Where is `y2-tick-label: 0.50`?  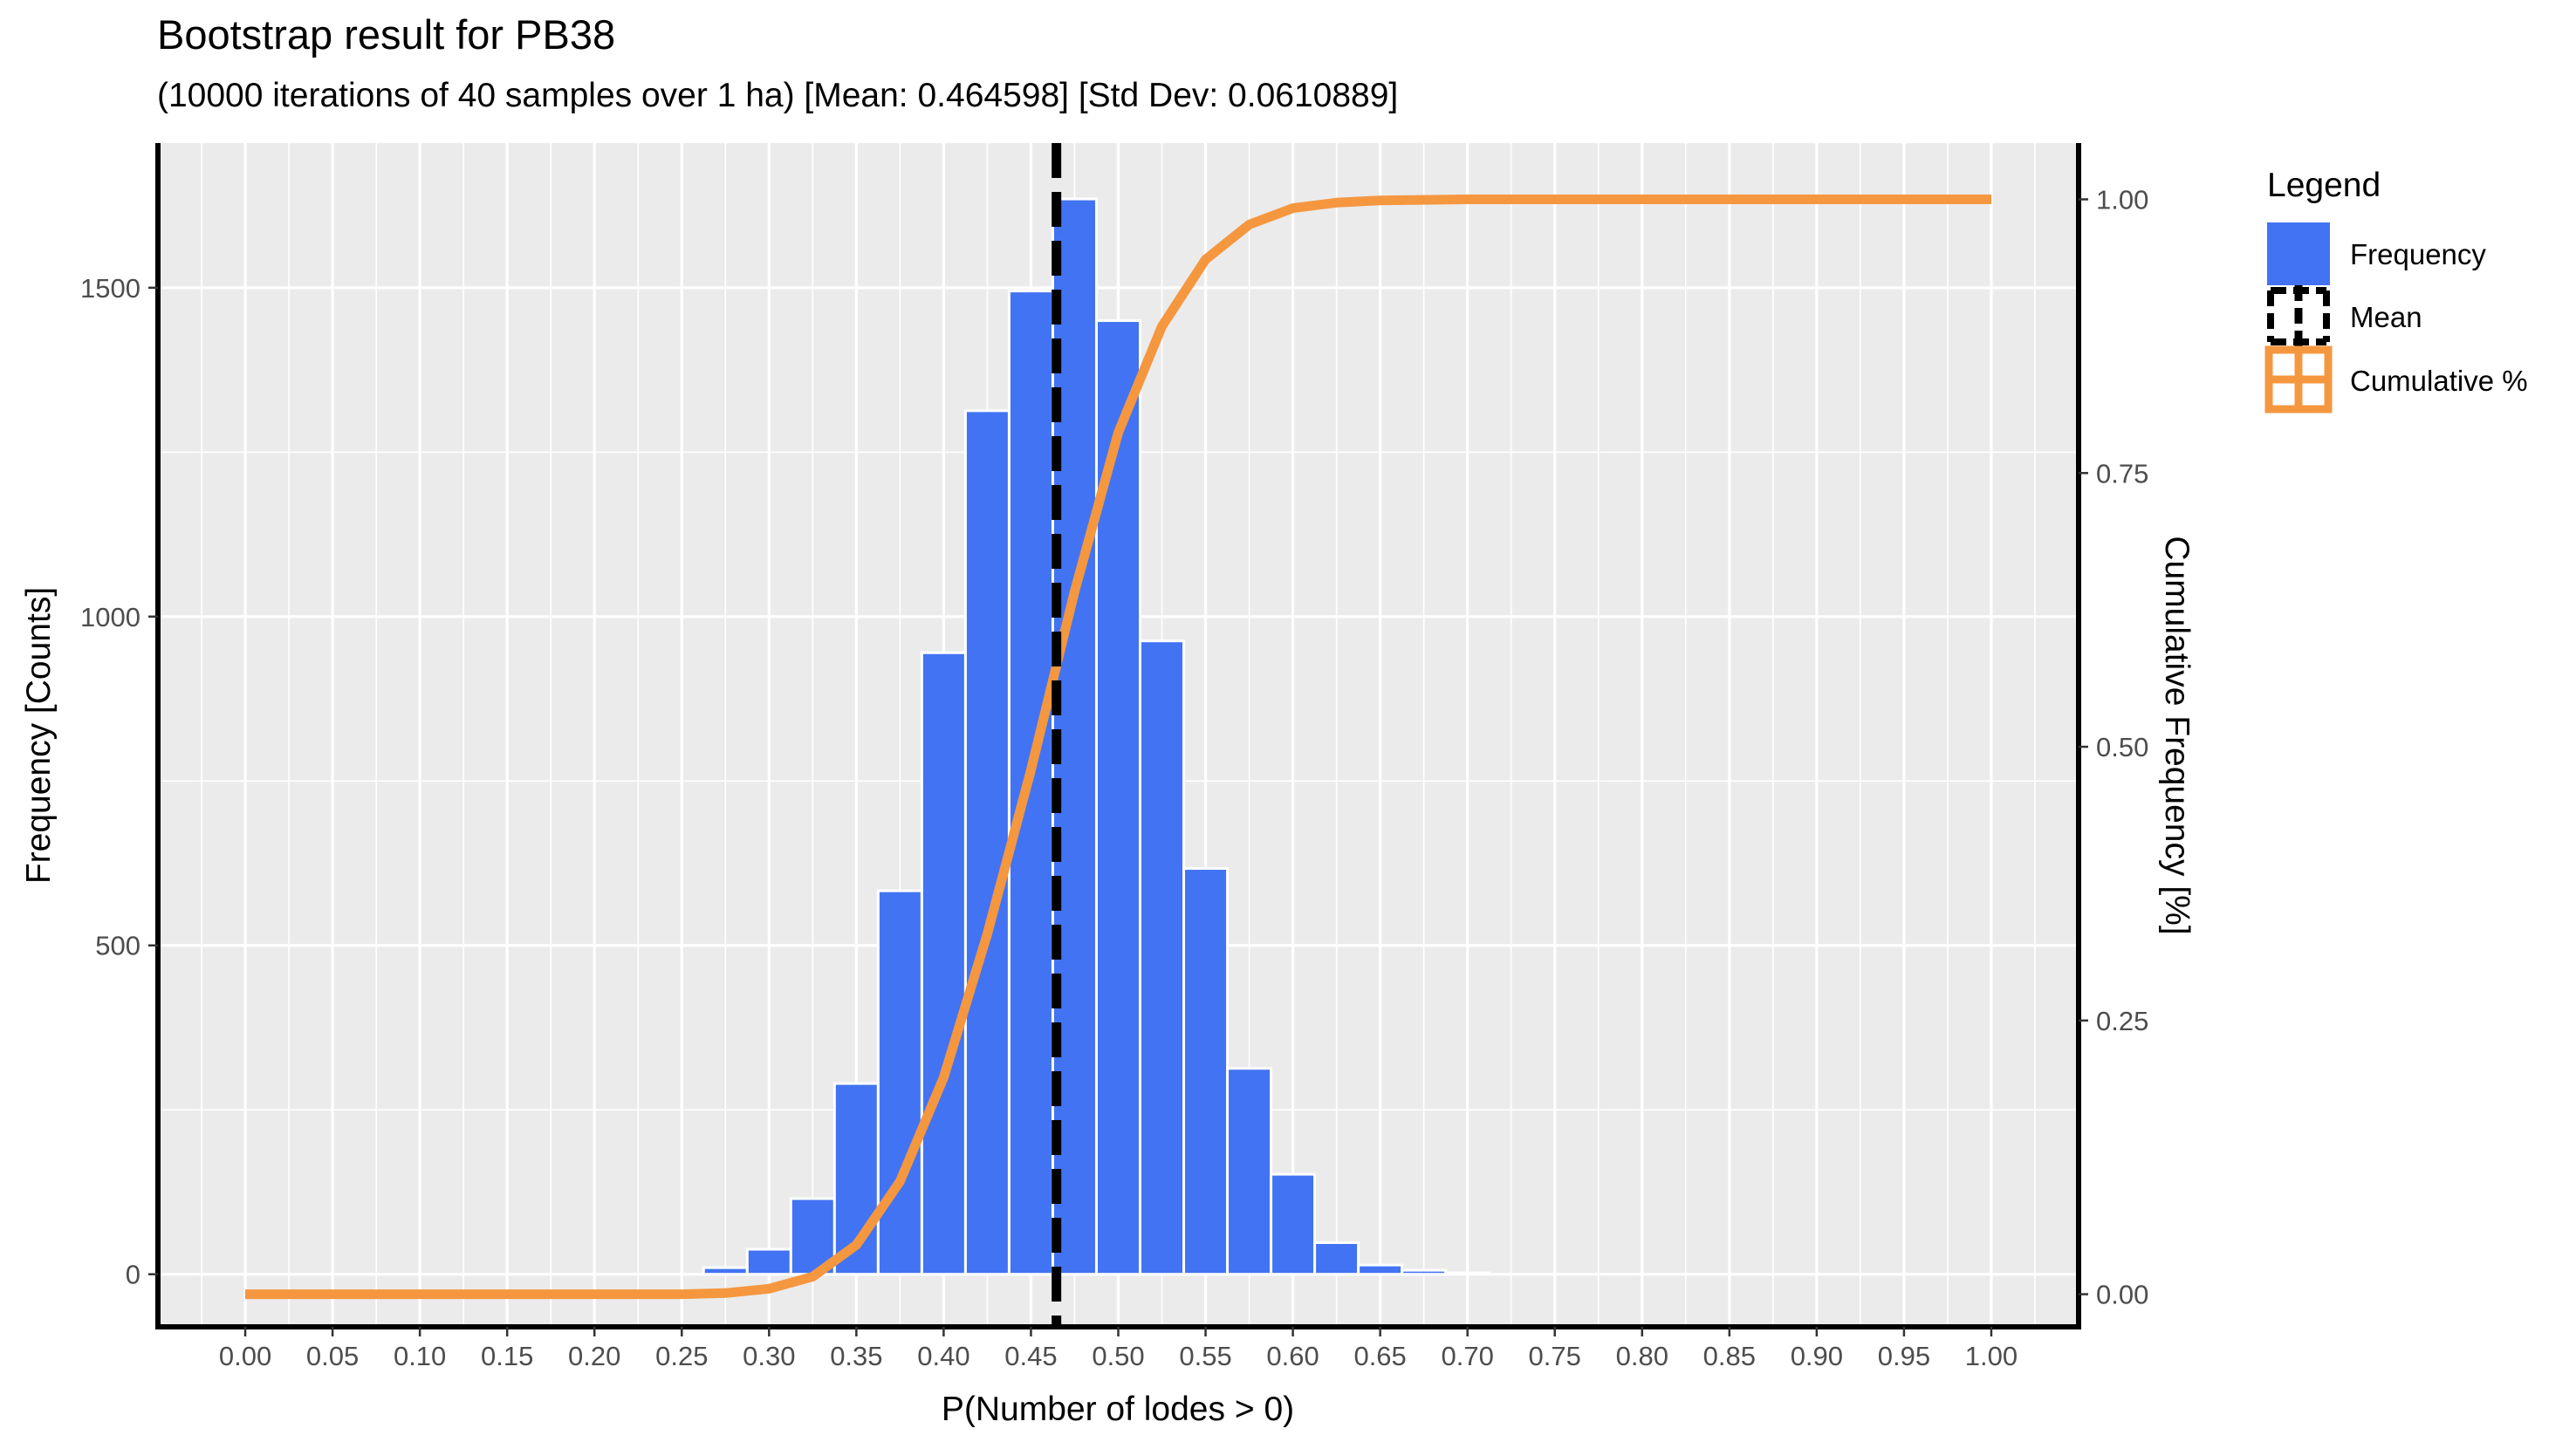 y2-tick-label: 0.50 is located at coordinates (2122, 747).